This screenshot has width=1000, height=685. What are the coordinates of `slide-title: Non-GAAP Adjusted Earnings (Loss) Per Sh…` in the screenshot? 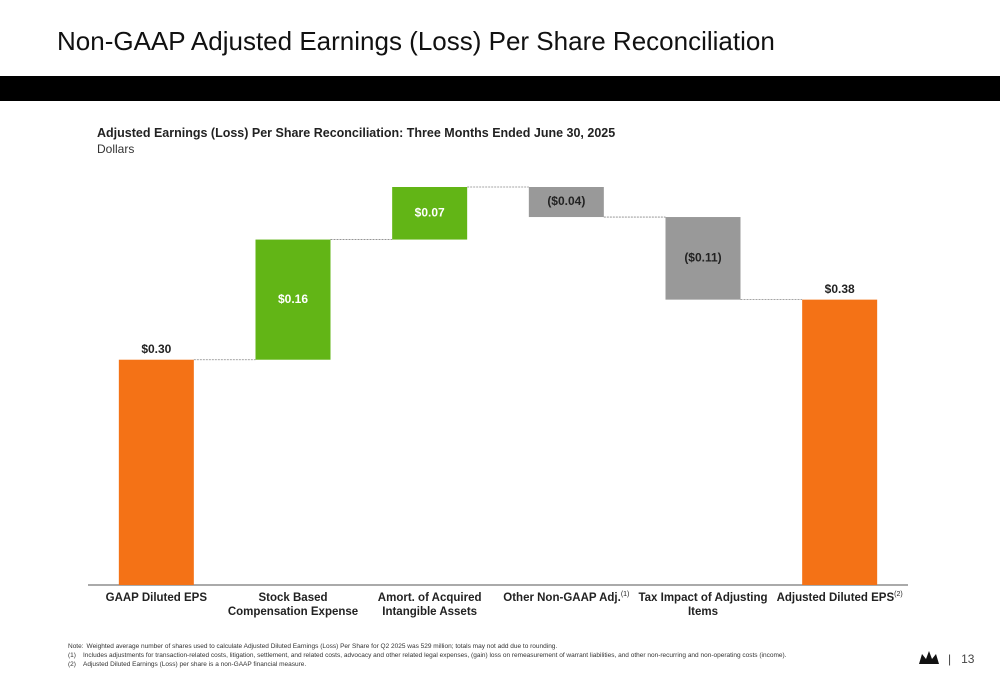 It's located at (416, 41).